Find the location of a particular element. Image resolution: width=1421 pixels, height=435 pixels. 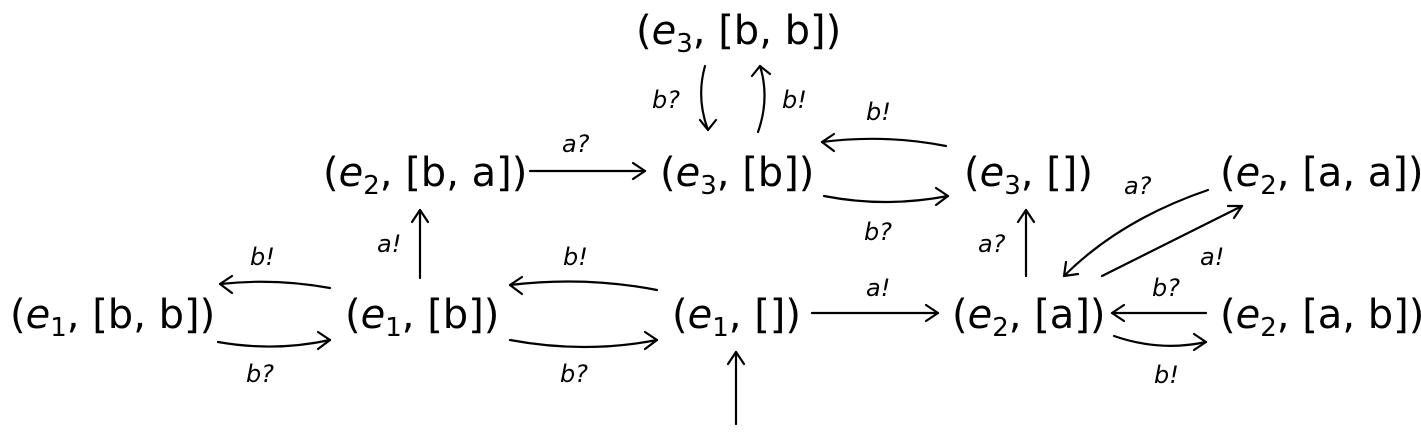

edge-e2aa-to-e2a: a? is located at coordinates (1136, 225).